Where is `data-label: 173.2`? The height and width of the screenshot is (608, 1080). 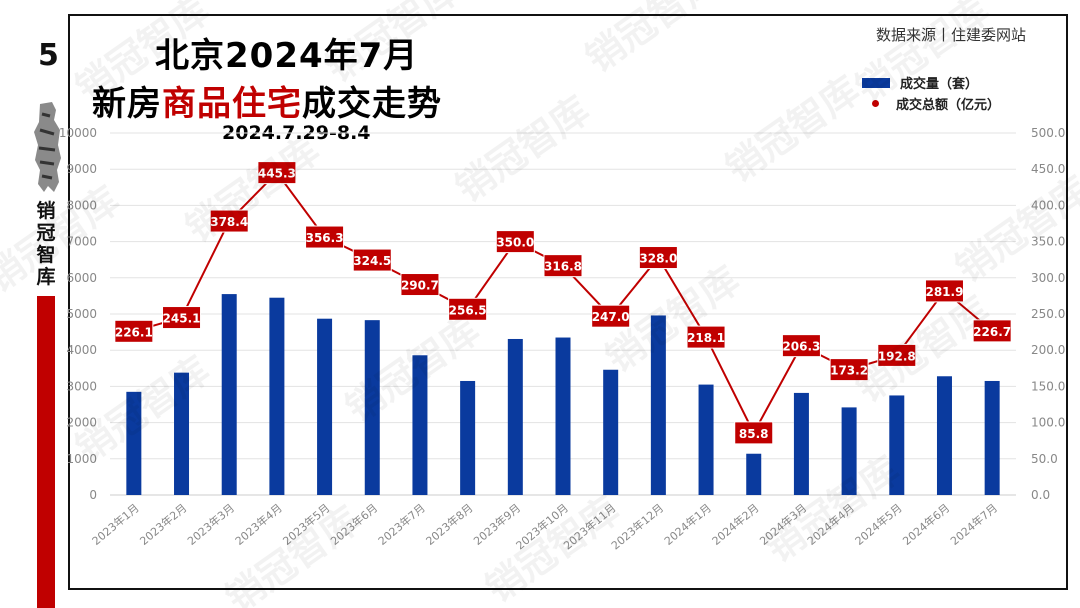 data-label: 173.2 is located at coordinates (849, 371).